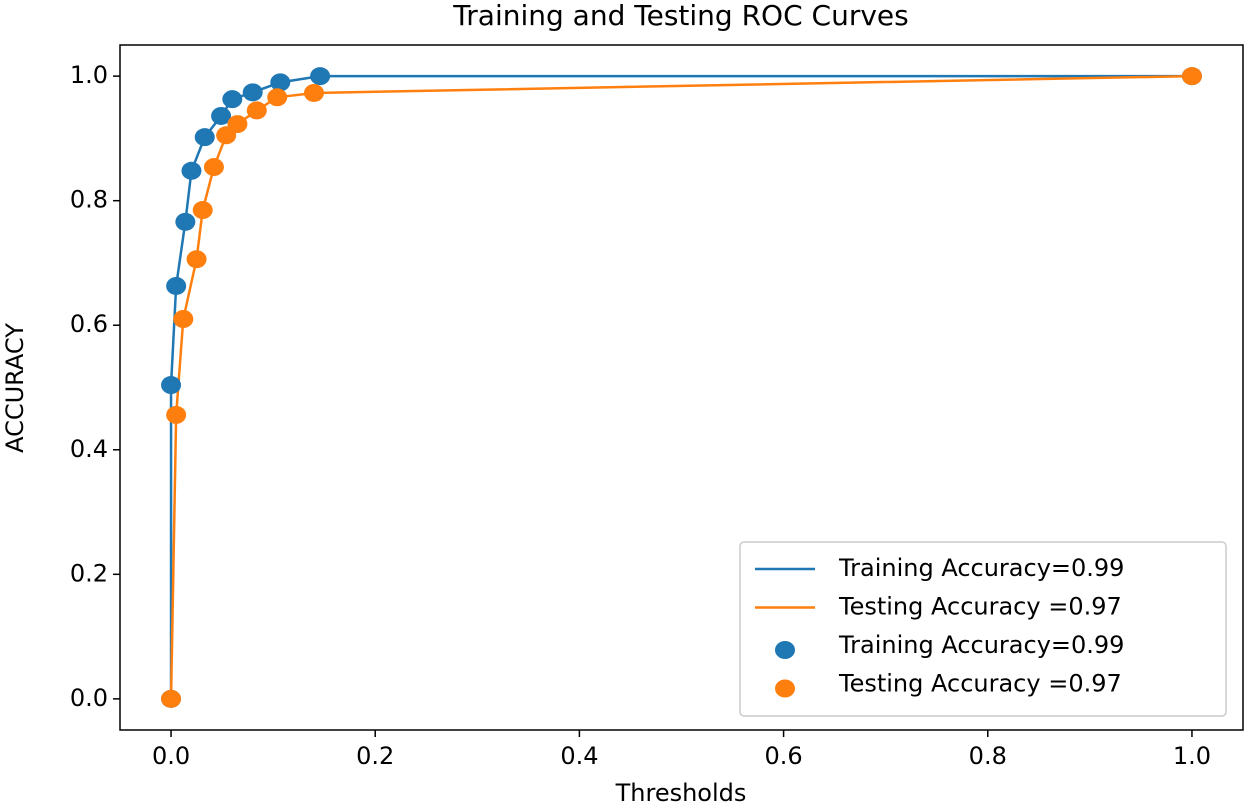 The width and height of the screenshot is (1250, 808). I want to click on x-tick-label: 0.6, so click(784, 756).